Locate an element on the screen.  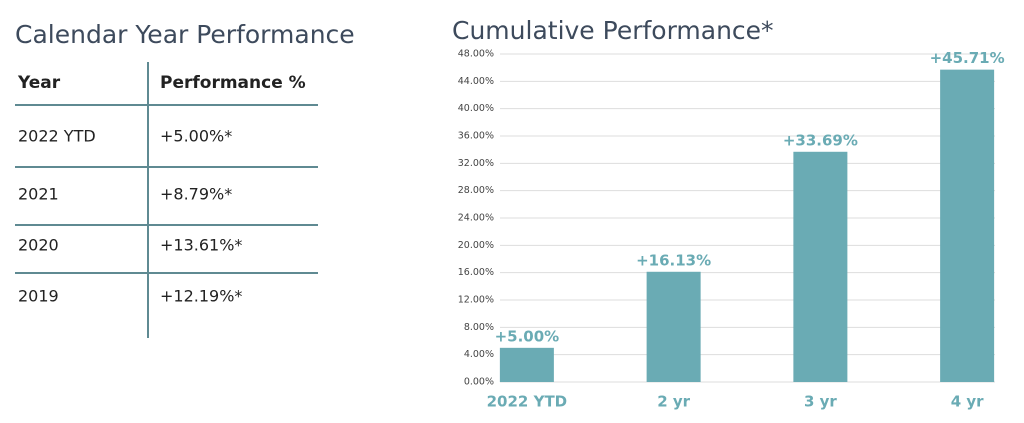
x-tick-label: 3 yr is located at coordinates (820, 402).